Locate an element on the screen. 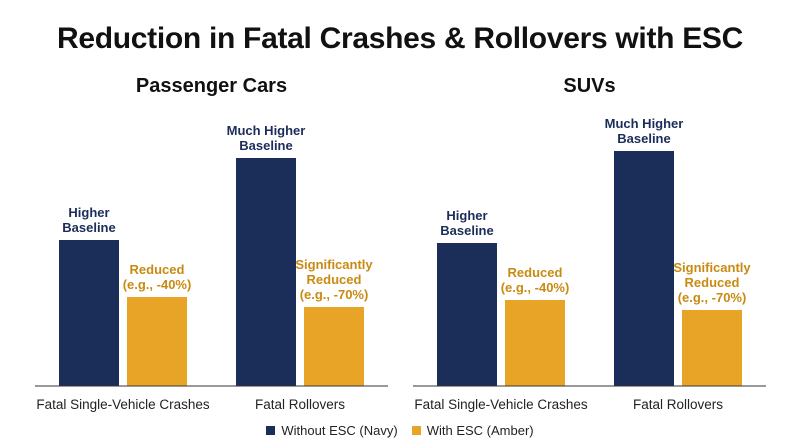 This screenshot has width=800, height=447. data-label-suvs-fatal-rollovers-without-esc: Much Higher Baseline is located at coordinates (644, 131).